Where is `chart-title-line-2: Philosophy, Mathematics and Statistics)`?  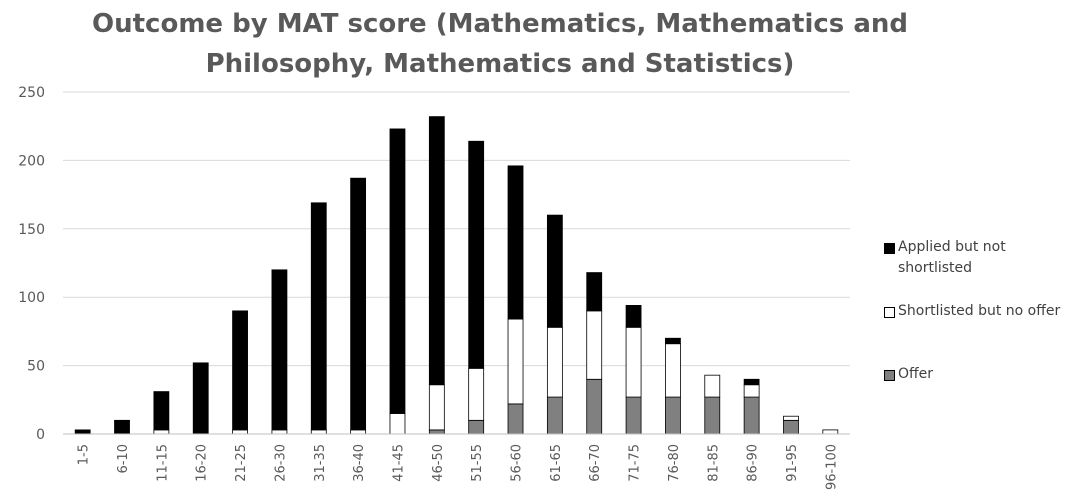
chart-title-line-2: Philosophy, Mathematics and Statistics) is located at coordinates (500, 64).